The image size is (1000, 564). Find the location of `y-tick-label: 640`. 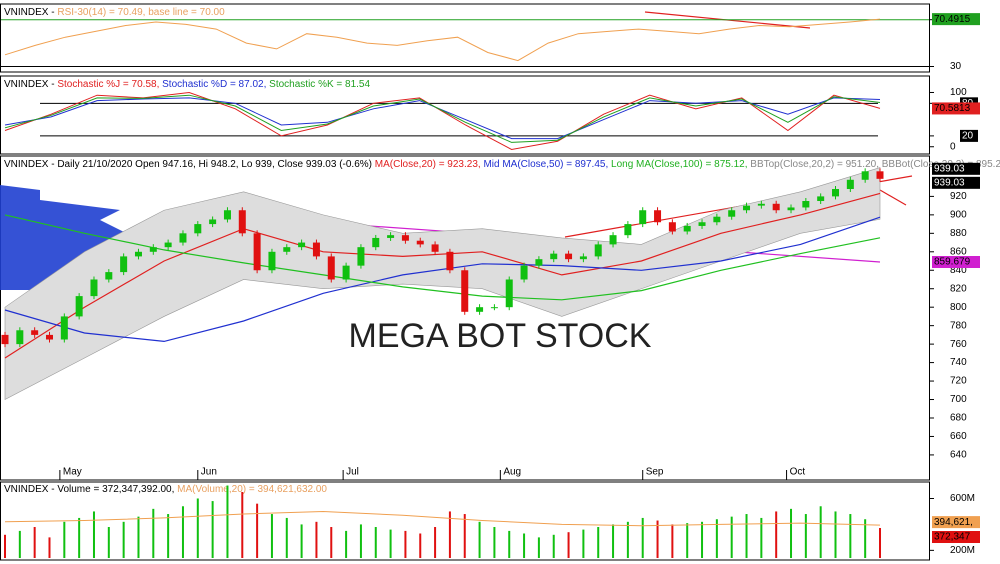

y-tick-label: 640 is located at coordinates (958, 455).